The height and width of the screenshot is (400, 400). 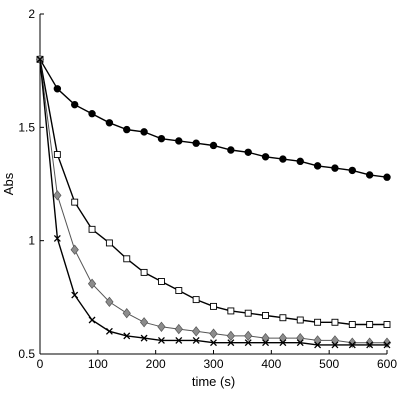 What do you see at coordinates (40, 364) in the screenshot?
I see `x-tick-label: 0` at bounding box center [40, 364].